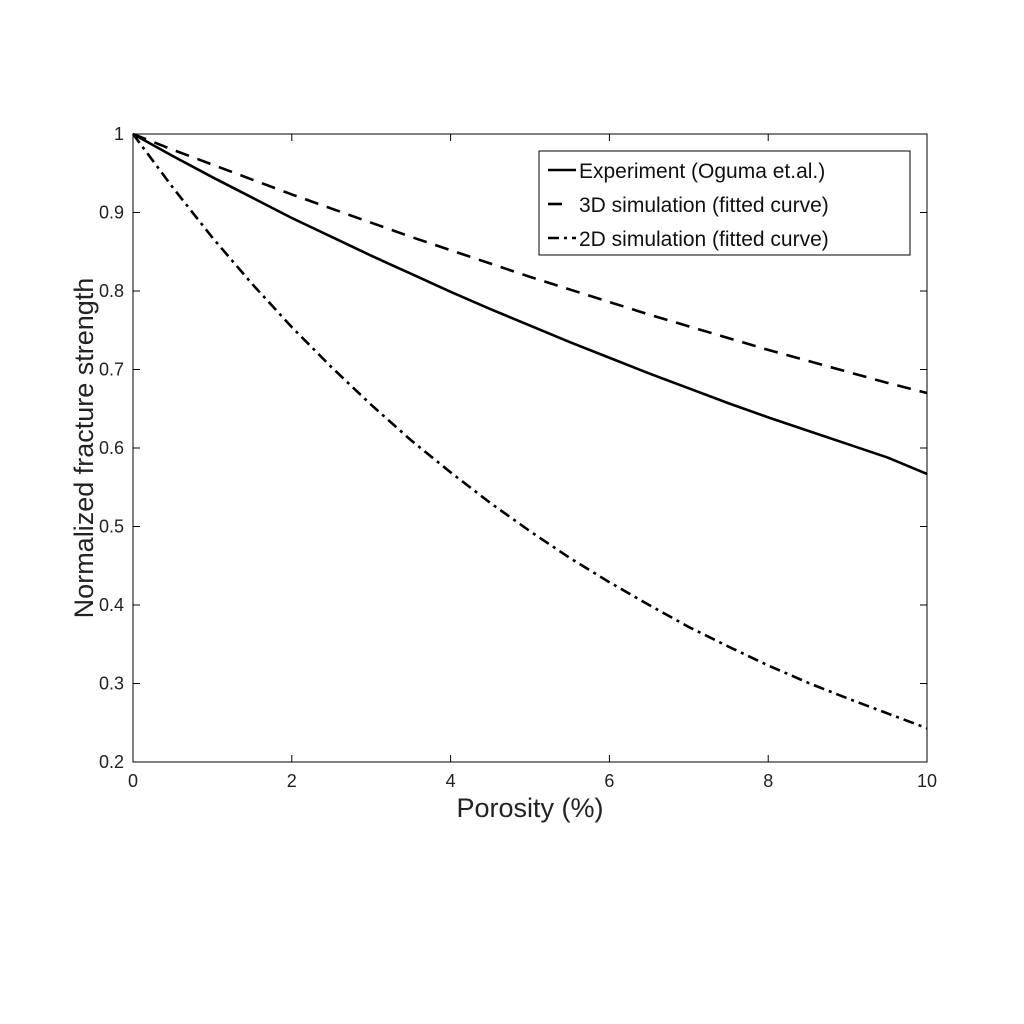 This screenshot has width=1024, height=1024. Describe the element at coordinates (111, 684) in the screenshot. I see `y-tick-label: 0.3` at that location.